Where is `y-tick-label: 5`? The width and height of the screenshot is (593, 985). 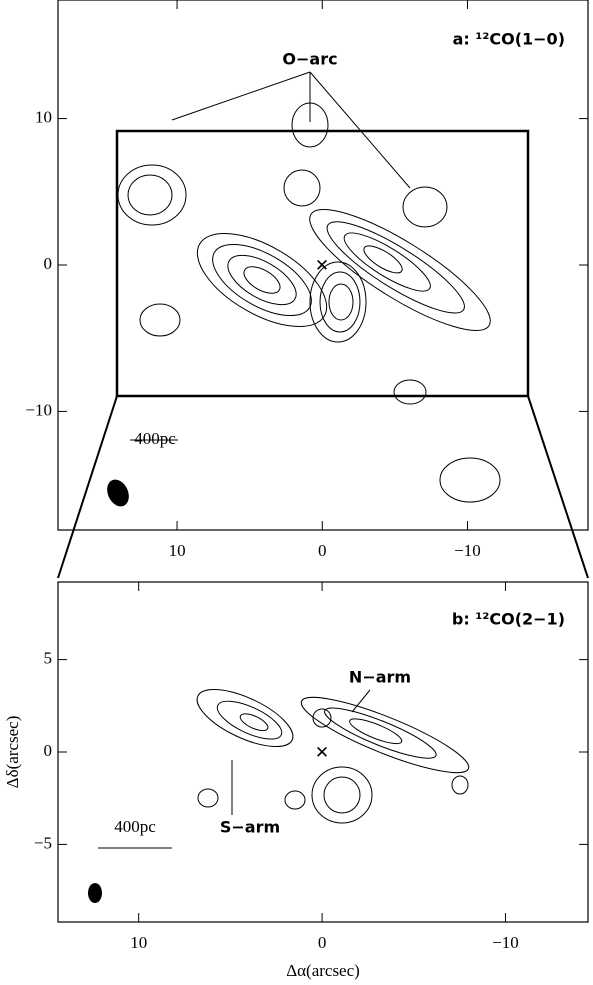 y-tick-label: 5 is located at coordinates (48, 658).